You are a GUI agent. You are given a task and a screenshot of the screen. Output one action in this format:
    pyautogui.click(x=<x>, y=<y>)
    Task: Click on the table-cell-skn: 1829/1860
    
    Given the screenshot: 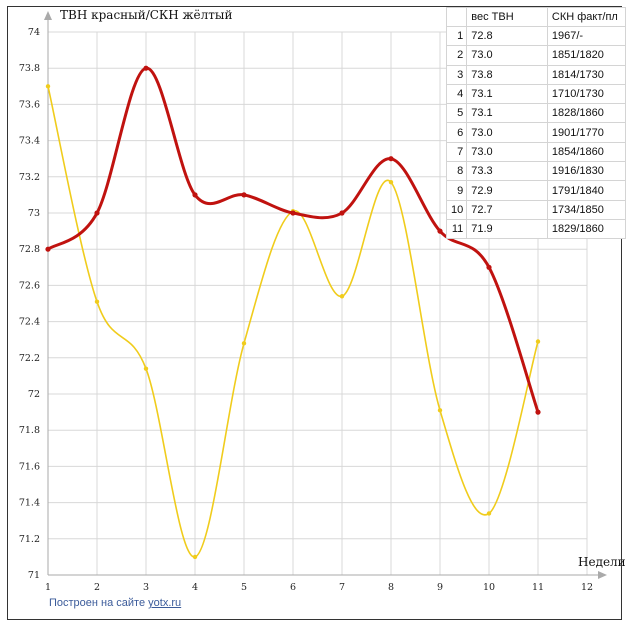 What is the action you would take?
    pyautogui.click(x=586, y=229)
    